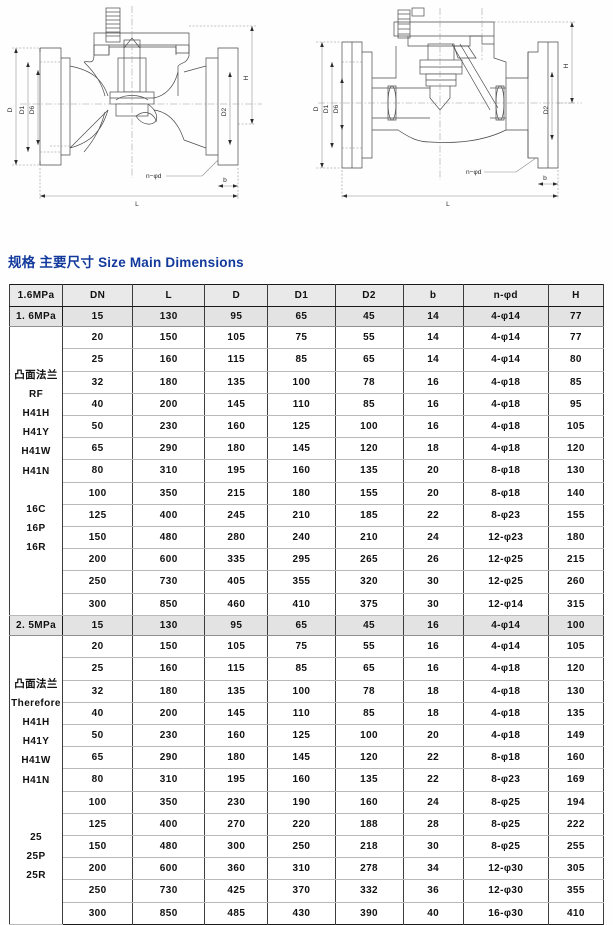  I want to click on cell-d: 215, so click(236, 493).